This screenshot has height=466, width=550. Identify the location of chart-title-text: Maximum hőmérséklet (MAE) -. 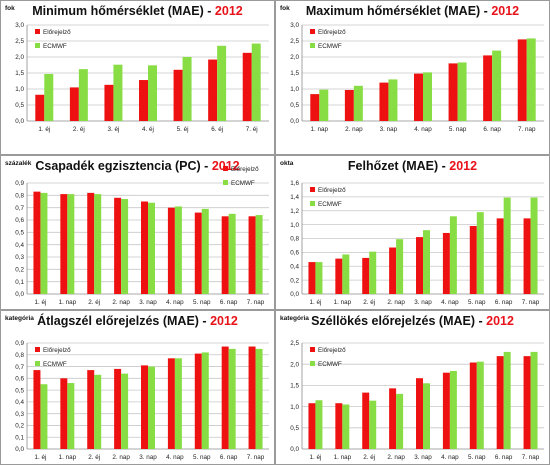
(398, 11).